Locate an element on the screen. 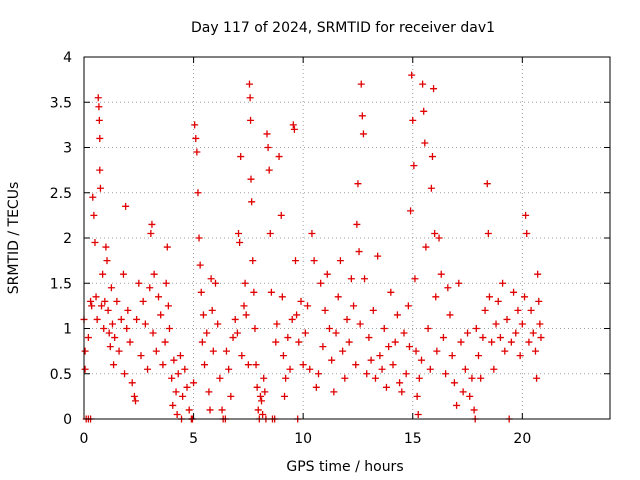 This screenshot has height=480, width=640. x-tick-label: 15 is located at coordinates (413, 439).